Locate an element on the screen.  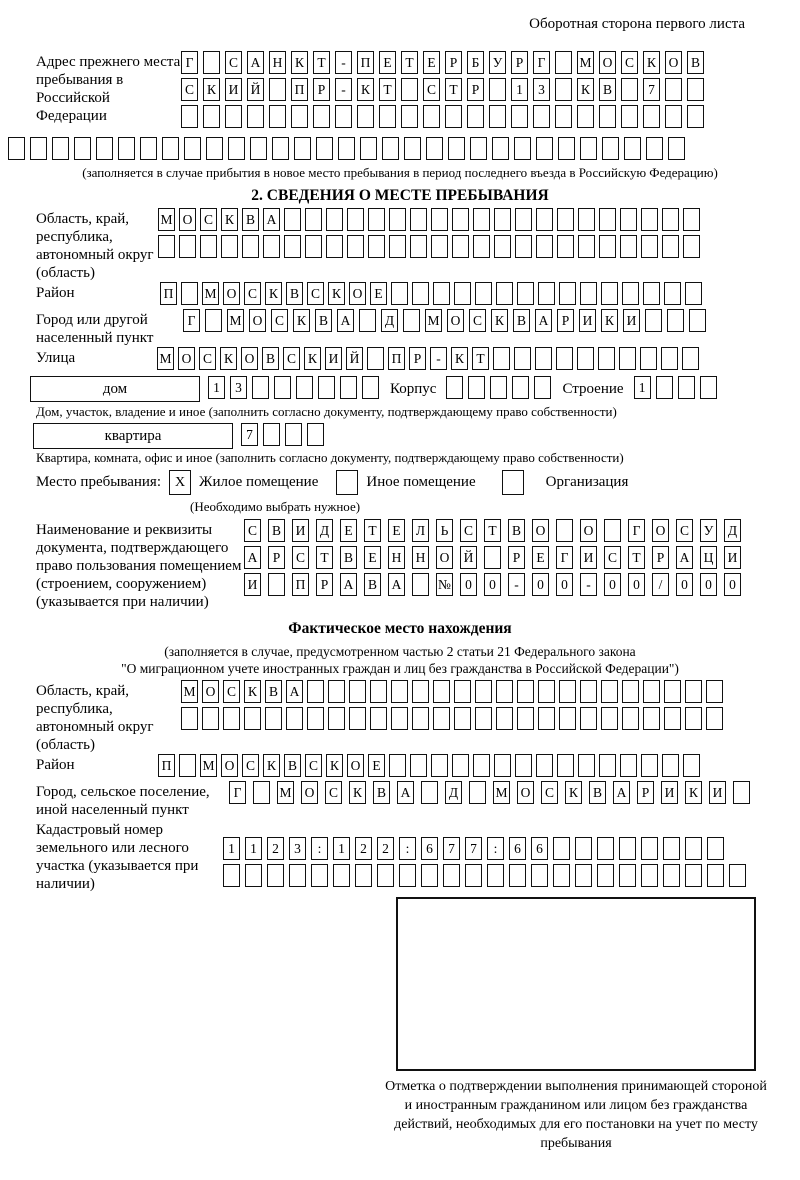
char-box: 2 is located at coordinates (275, 848).